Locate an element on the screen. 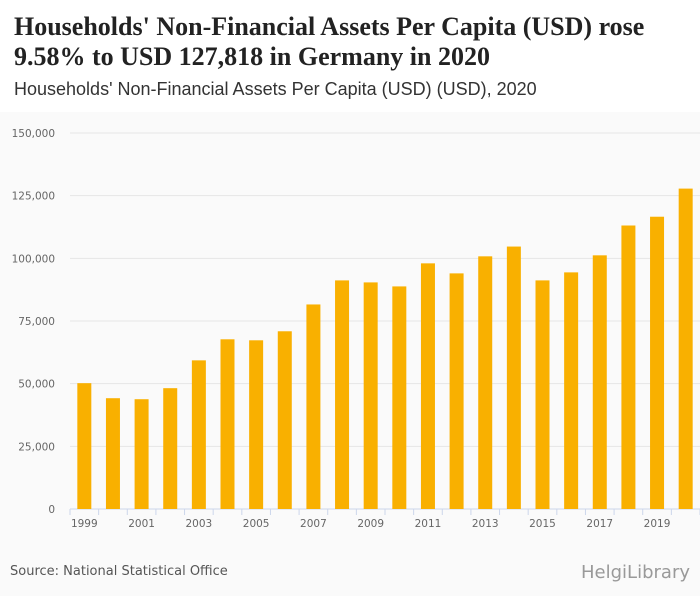  x-tick-label: 2019 is located at coordinates (657, 524).